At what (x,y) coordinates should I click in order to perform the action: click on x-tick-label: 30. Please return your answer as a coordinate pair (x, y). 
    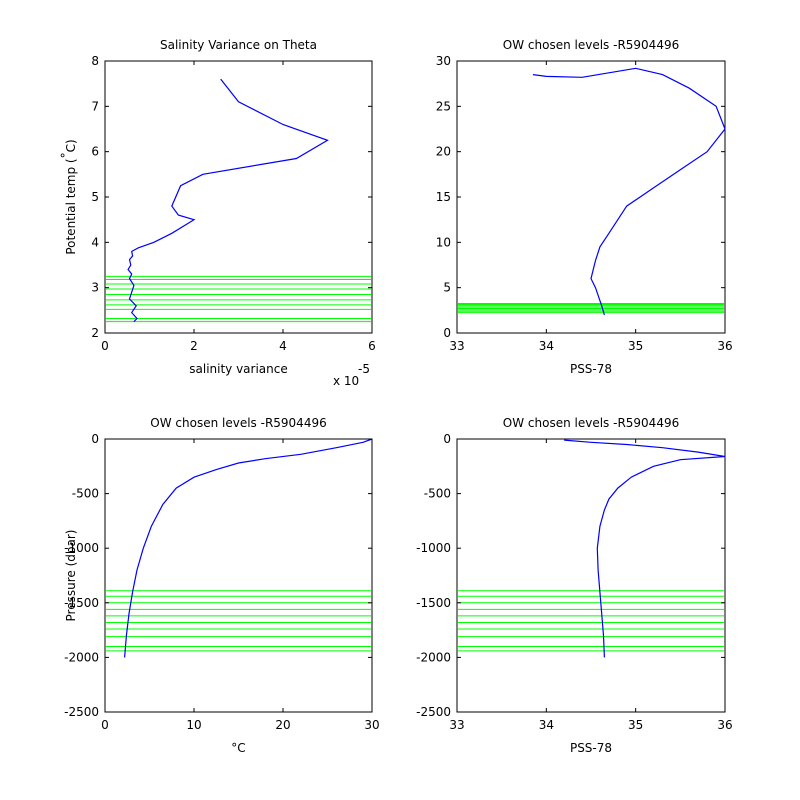
    Looking at the image, I should click on (371, 725).